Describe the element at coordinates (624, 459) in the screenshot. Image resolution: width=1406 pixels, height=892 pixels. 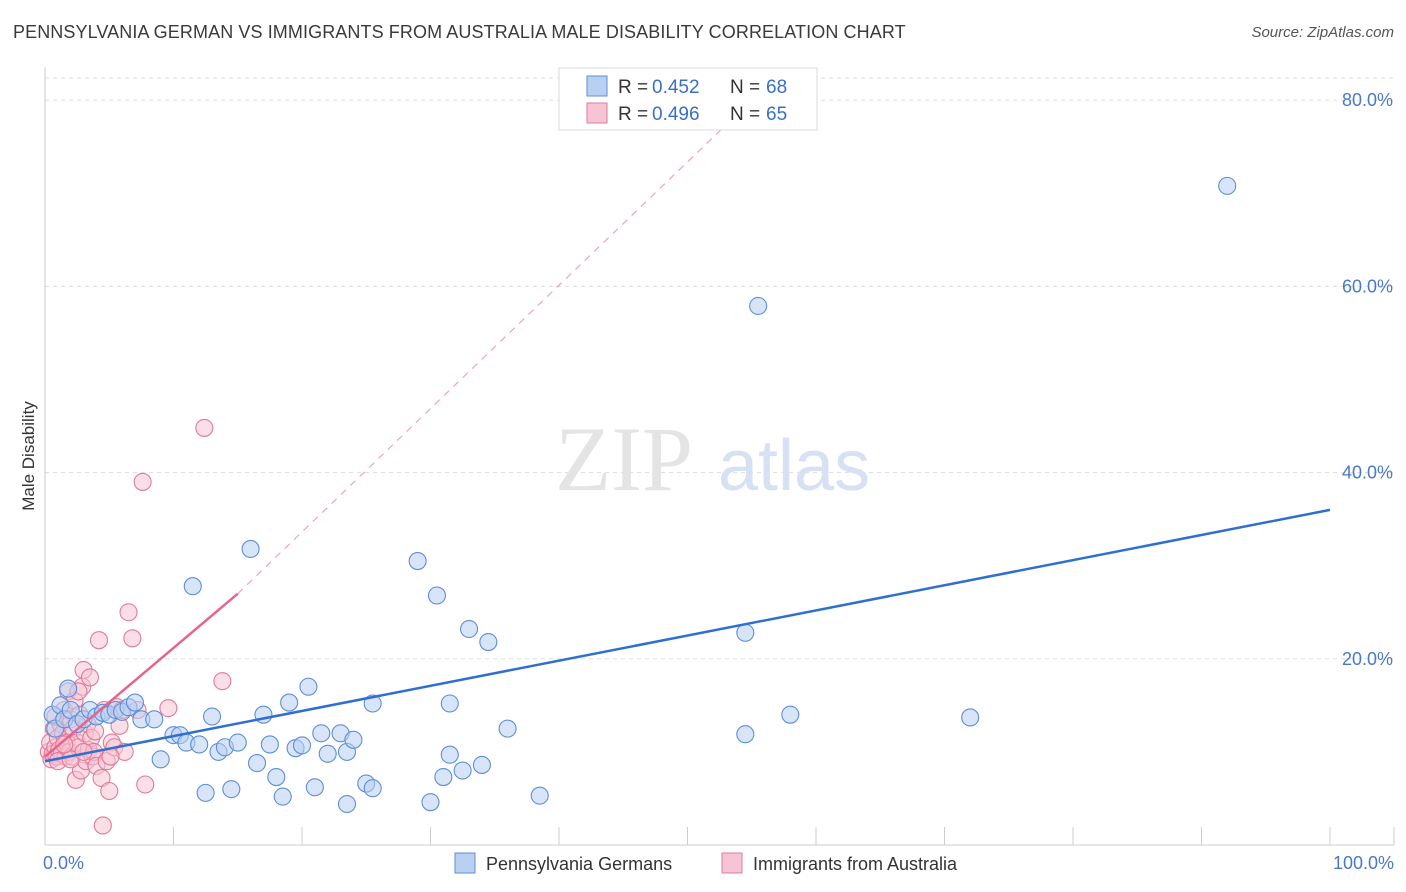
I see `watermark-zip: ZIP` at that location.